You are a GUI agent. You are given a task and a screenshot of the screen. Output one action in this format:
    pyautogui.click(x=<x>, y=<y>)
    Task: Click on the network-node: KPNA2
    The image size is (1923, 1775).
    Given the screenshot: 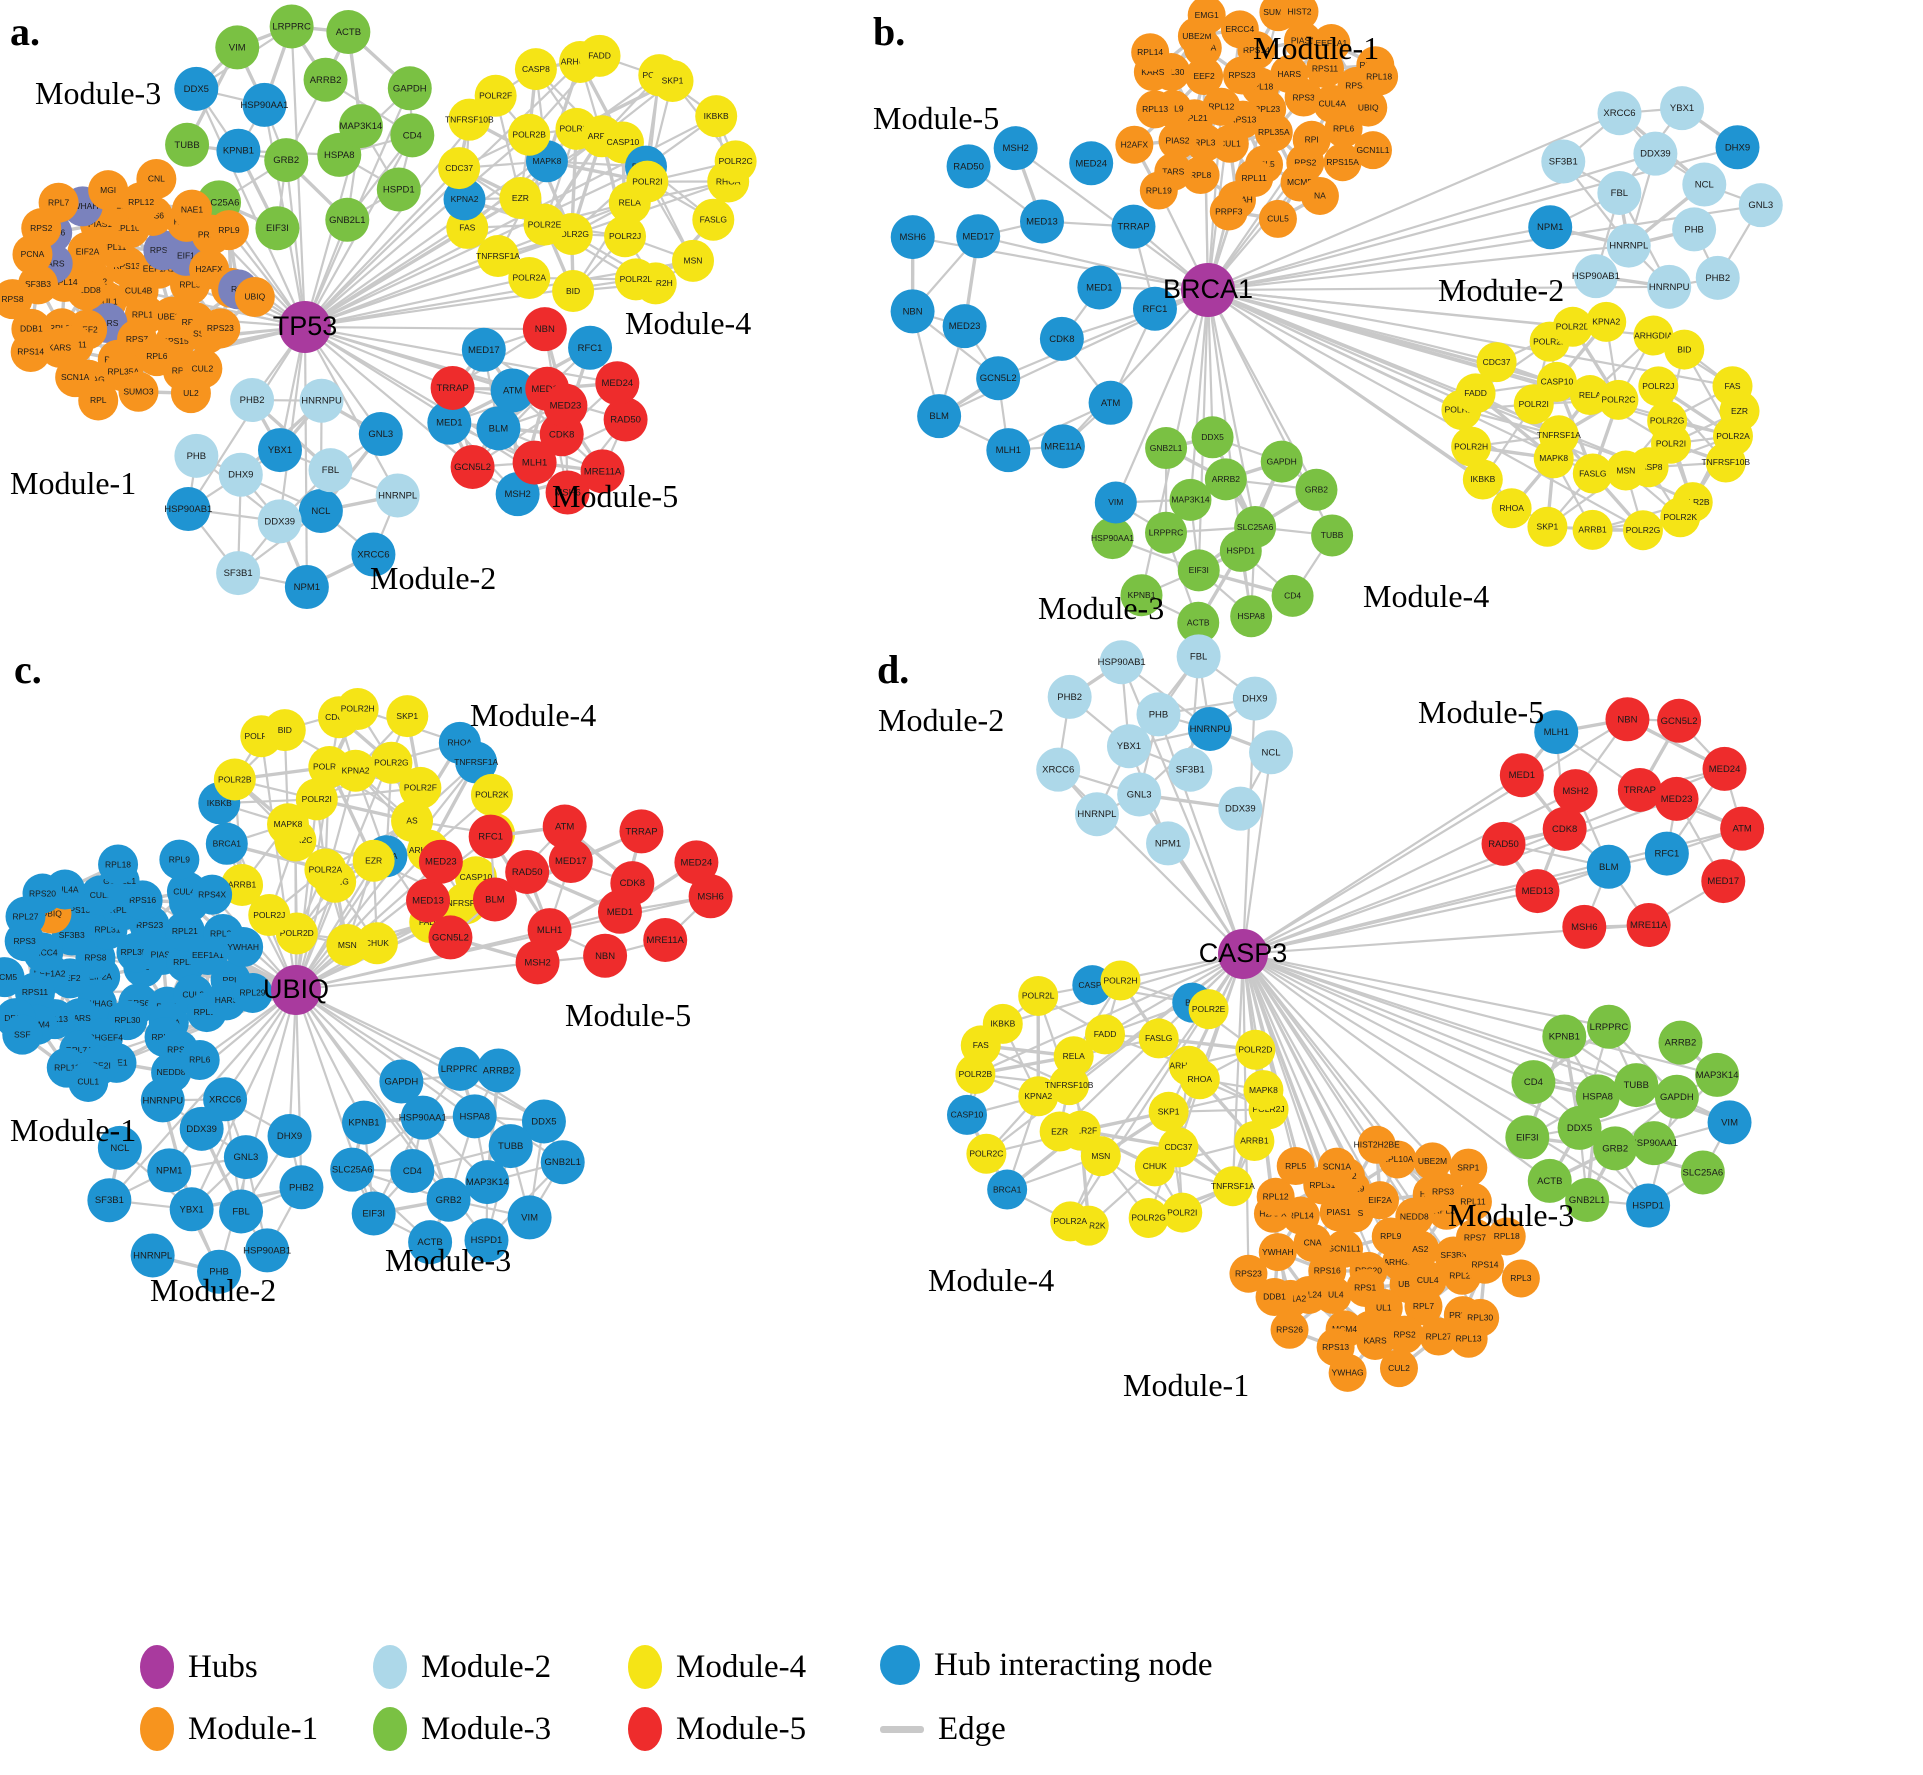 What is the action you would take?
    pyautogui.click(x=355, y=770)
    